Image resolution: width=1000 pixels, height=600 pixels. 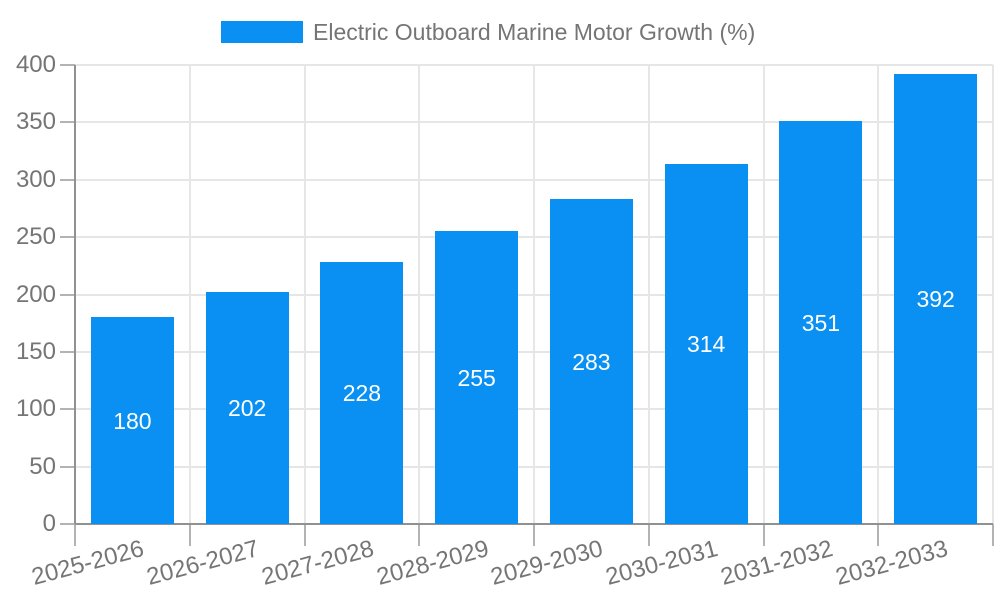 I want to click on y-tick-label: 250, so click(x=35, y=237).